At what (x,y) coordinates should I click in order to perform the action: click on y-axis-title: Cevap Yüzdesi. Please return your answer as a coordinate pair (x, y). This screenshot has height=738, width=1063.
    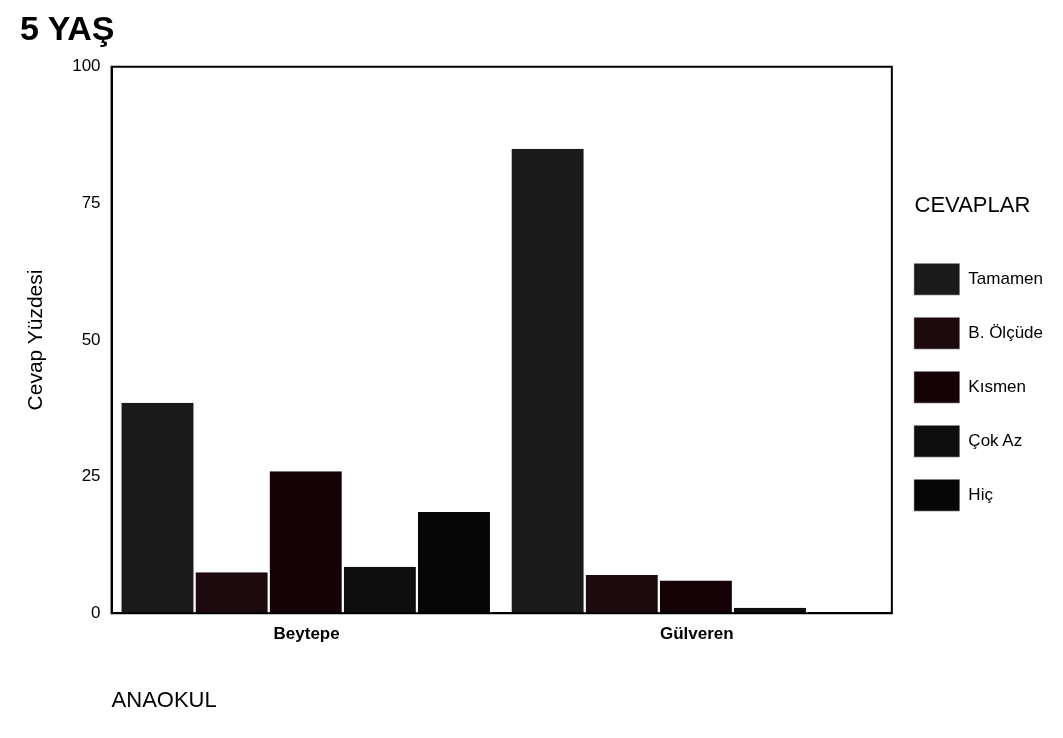
    Looking at the image, I should click on (35, 340).